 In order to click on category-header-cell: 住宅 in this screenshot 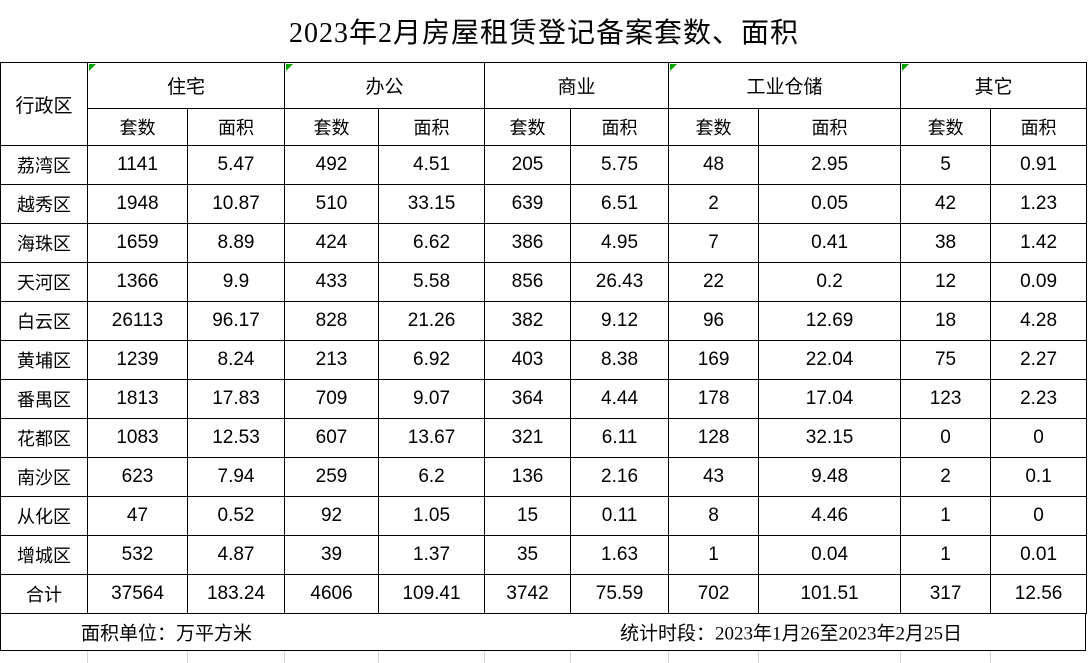, I will do `click(186, 85)`.